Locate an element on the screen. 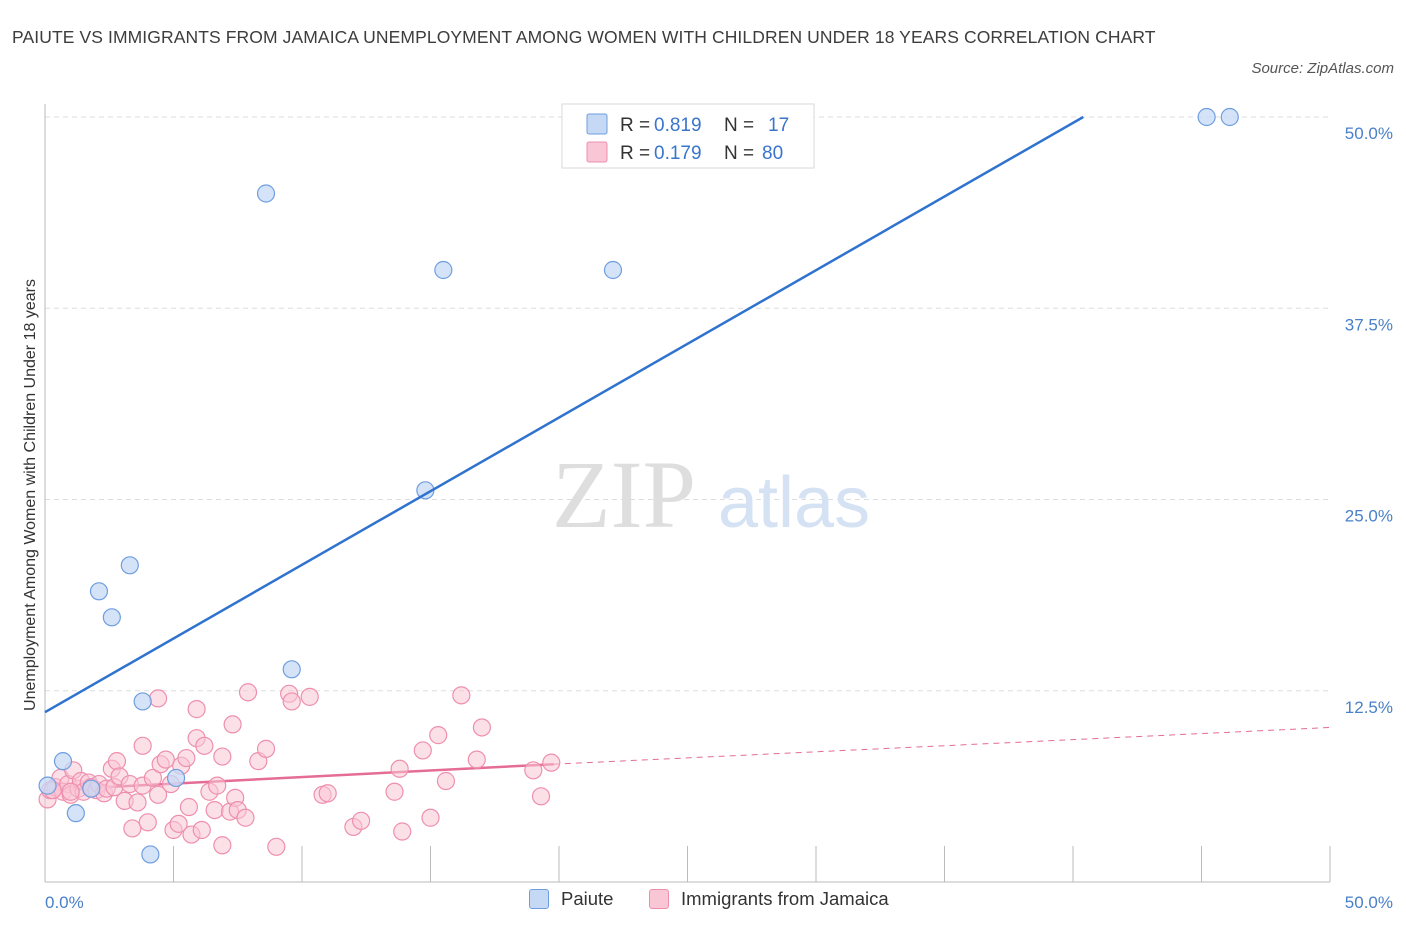 Image resolution: width=1406 pixels, height=930 pixels. legend-r-label-jamaica: R = is located at coordinates (635, 153).